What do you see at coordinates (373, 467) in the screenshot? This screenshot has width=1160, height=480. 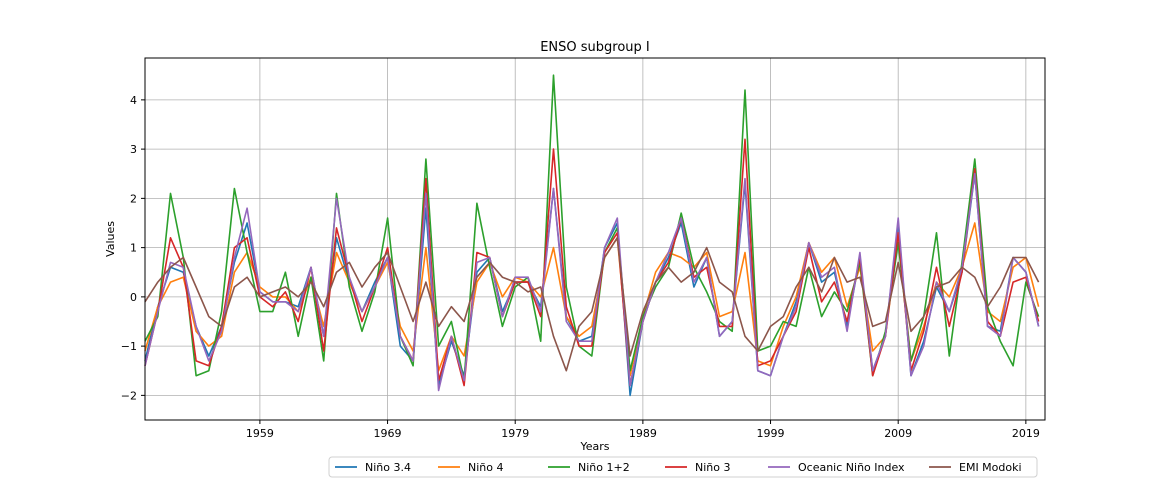 I see `legend-item: Niño 3.4` at bounding box center [373, 467].